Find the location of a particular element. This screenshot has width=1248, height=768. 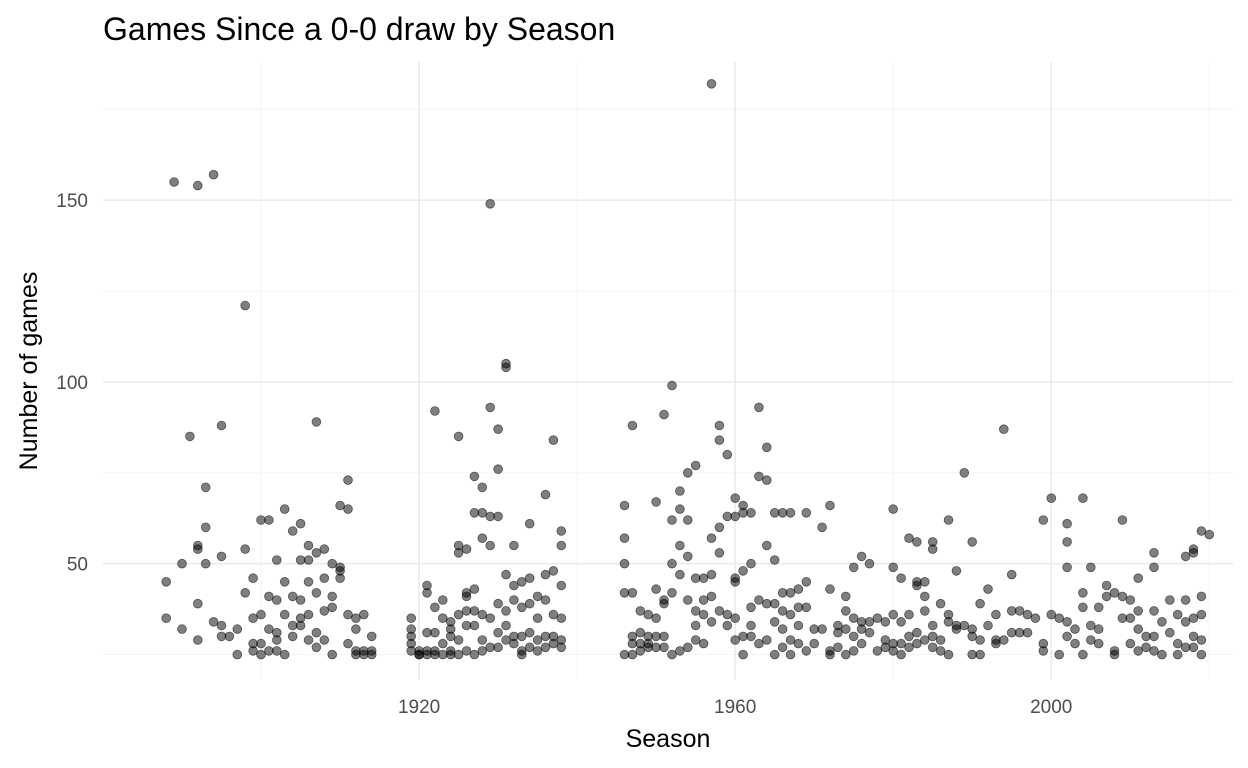

x-axis-ticks: 1920 1960 2000 is located at coordinates (735, 707).